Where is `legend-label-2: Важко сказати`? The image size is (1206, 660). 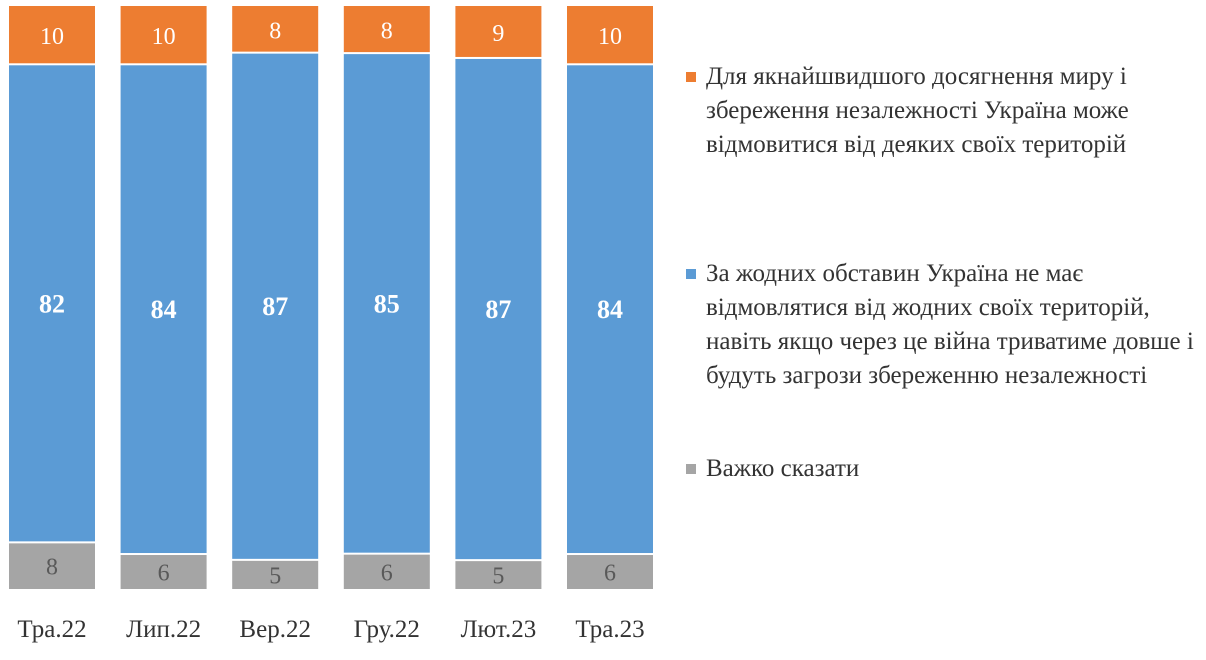
legend-label-2: Важко сказати is located at coordinates (783, 468).